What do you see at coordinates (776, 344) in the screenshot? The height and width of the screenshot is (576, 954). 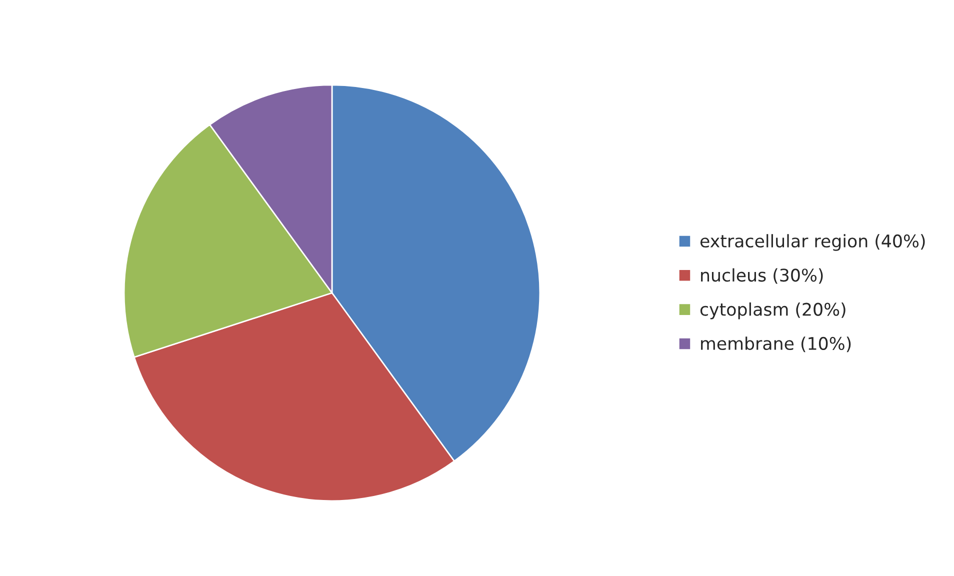 I see `legend-label: membrane (10%)` at bounding box center [776, 344].